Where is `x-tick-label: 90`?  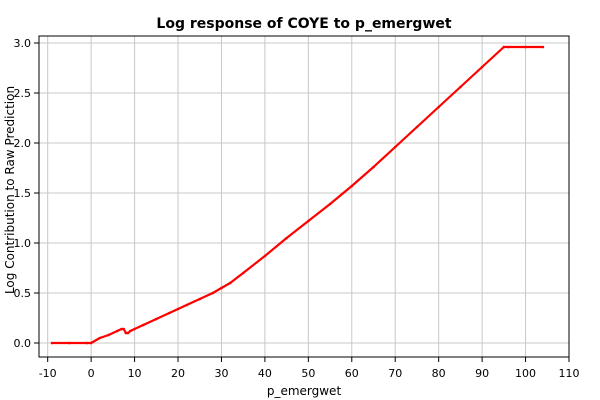
x-tick-label: 90 is located at coordinates (482, 373).